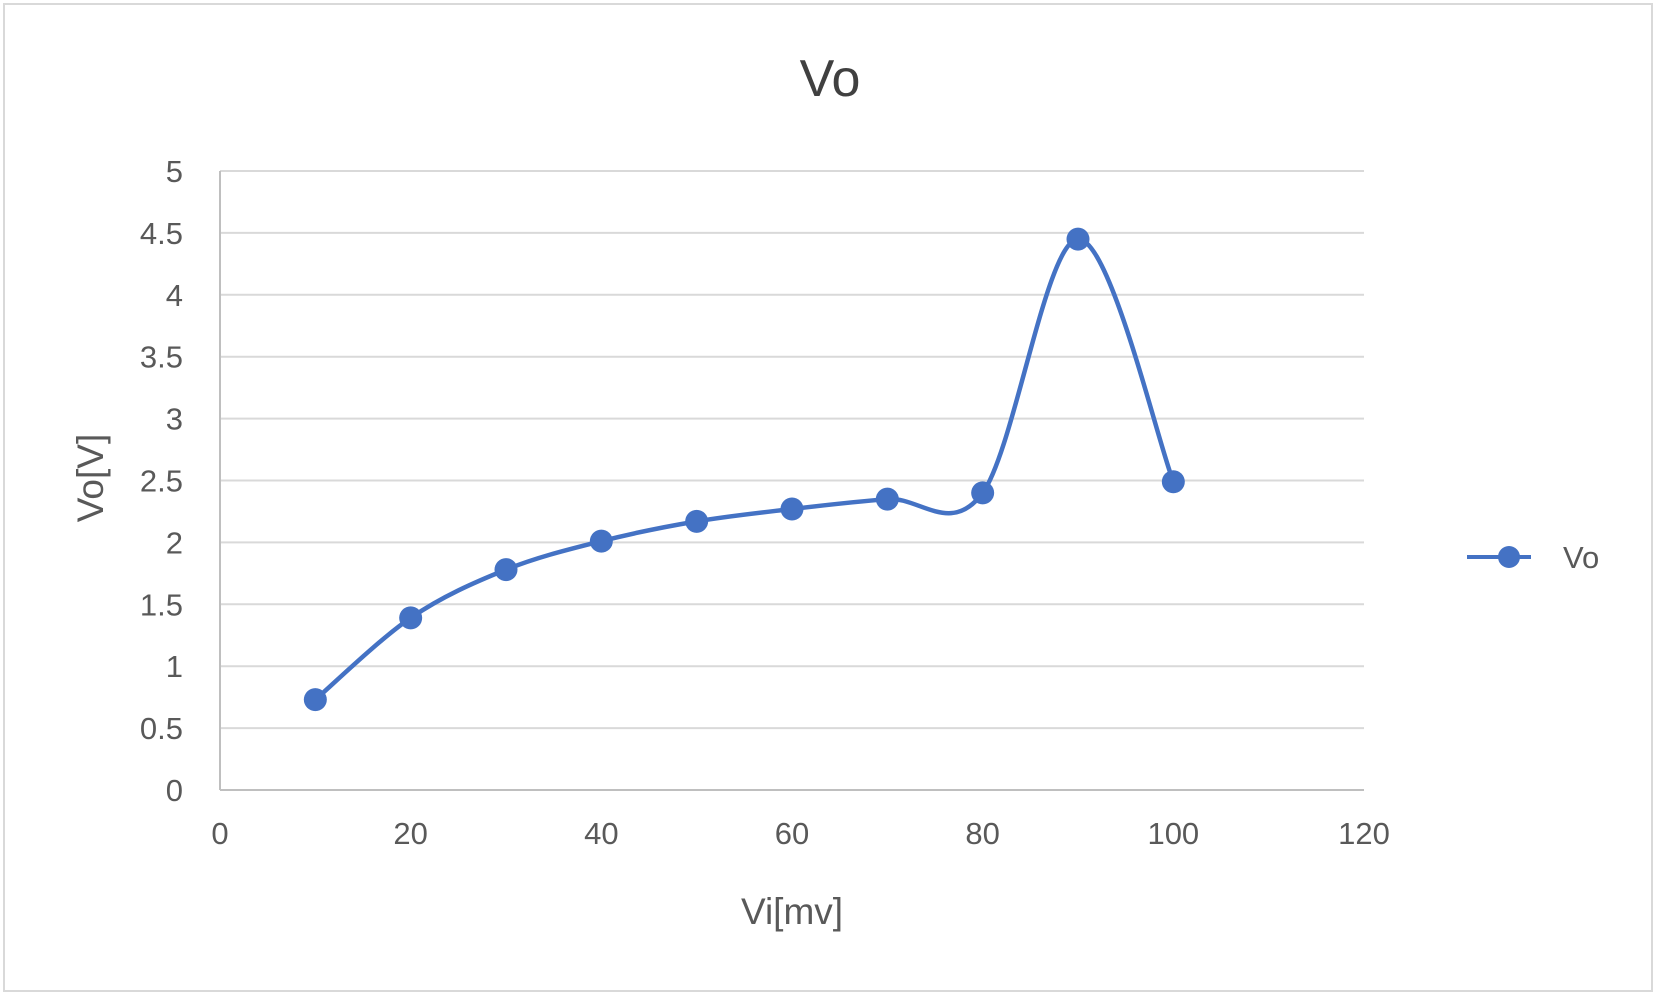  What do you see at coordinates (174, 790) in the screenshot?
I see `y-tick-label: 0` at bounding box center [174, 790].